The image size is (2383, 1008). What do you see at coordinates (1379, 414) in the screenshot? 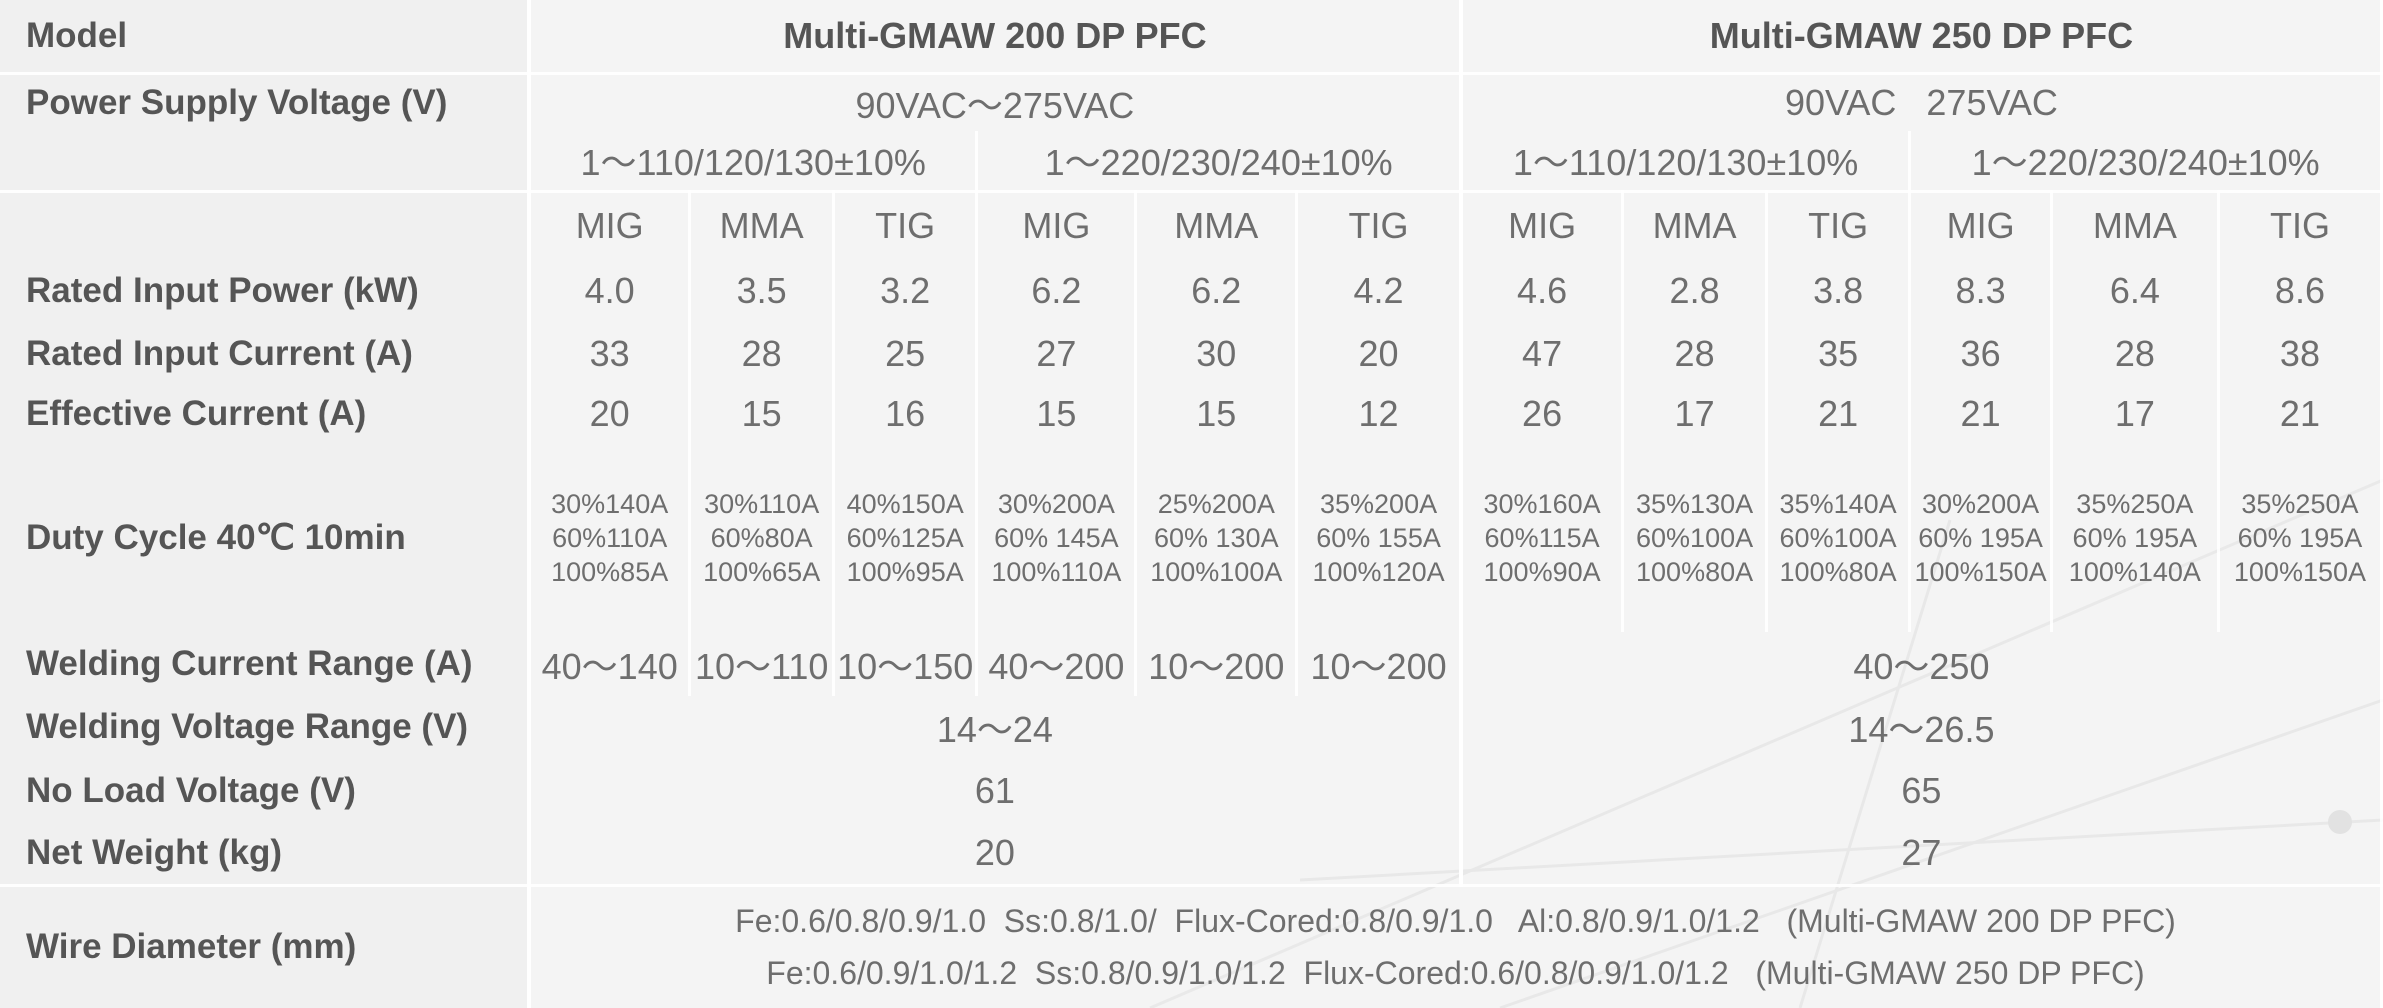
I see `effective-current-cell: 12` at bounding box center [1379, 414].